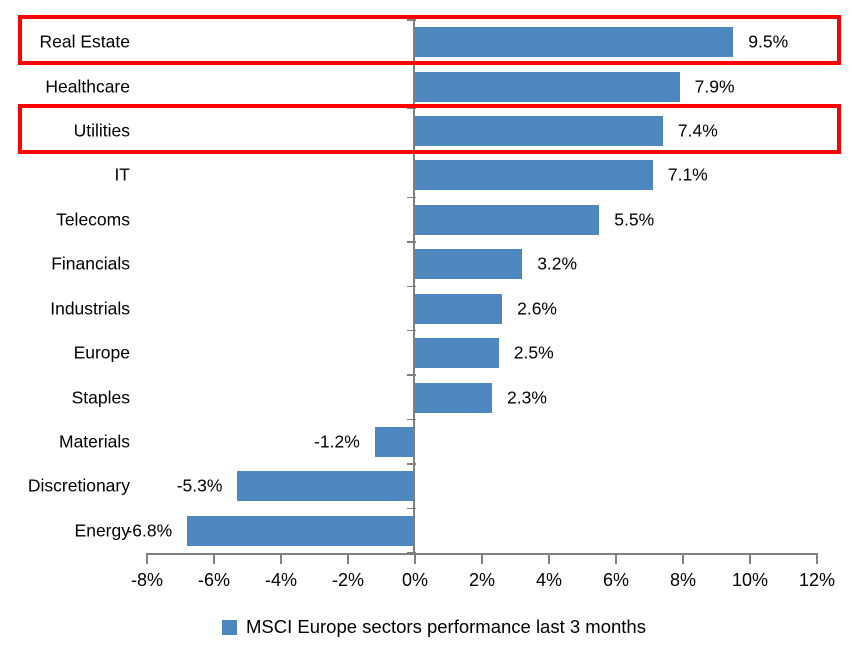 This screenshot has height=651, width=852. What do you see at coordinates (687, 174) in the screenshot?
I see `value-label: 7.1%` at bounding box center [687, 174].